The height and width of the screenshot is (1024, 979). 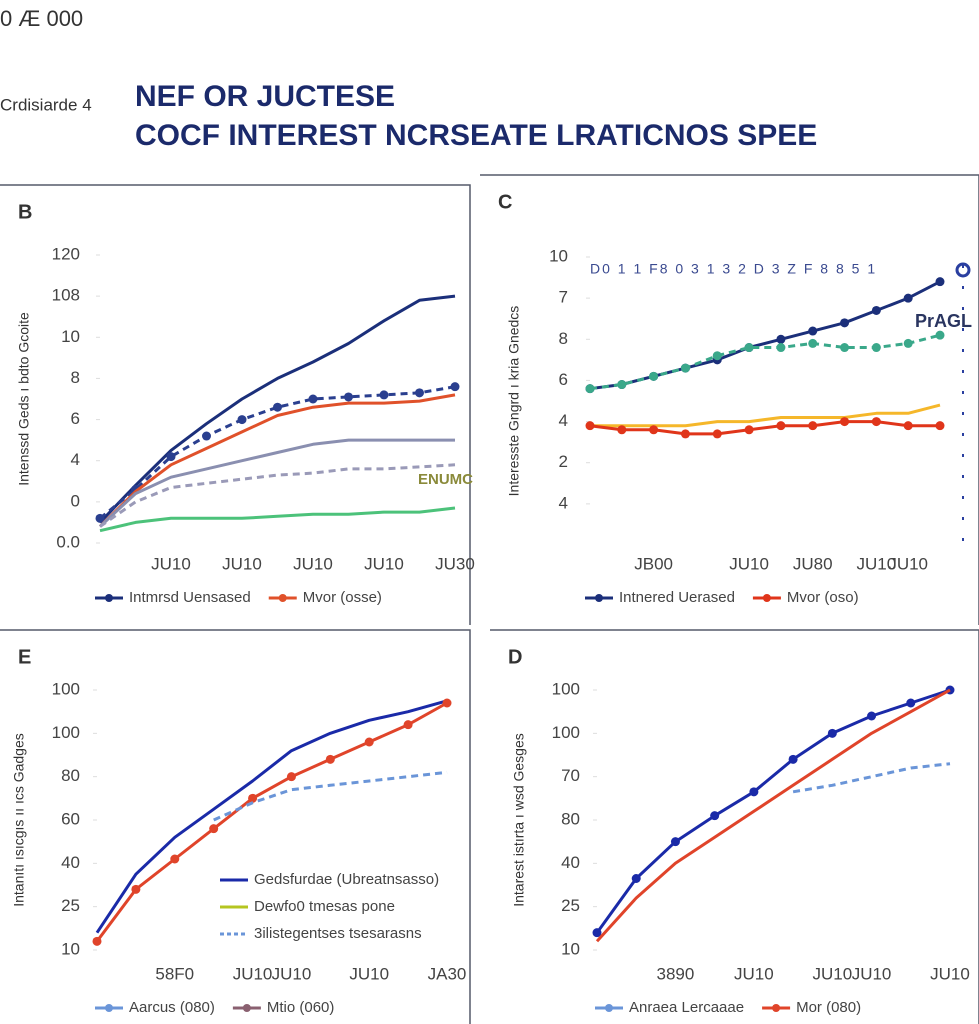 What do you see at coordinates (515, 657) in the screenshot?
I see `panel-letter: D` at bounding box center [515, 657].